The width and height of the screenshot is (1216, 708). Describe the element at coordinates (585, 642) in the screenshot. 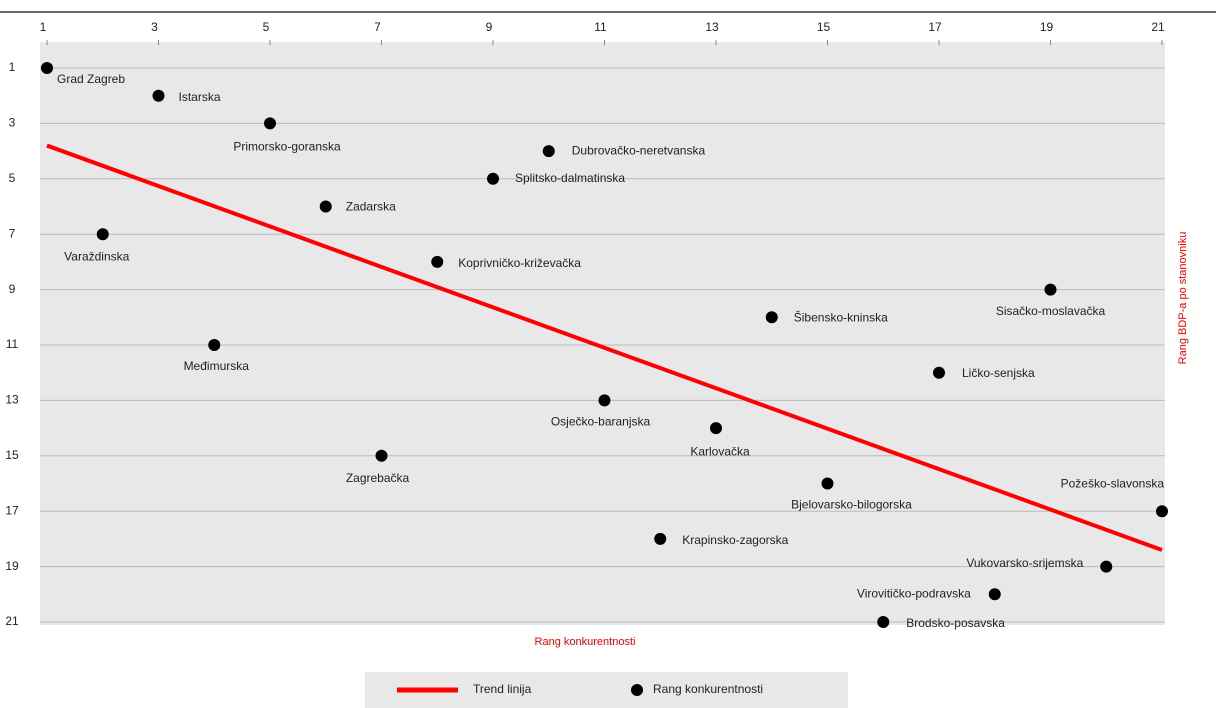

I see `x-axis-label: Rang konkurentnosti` at that location.